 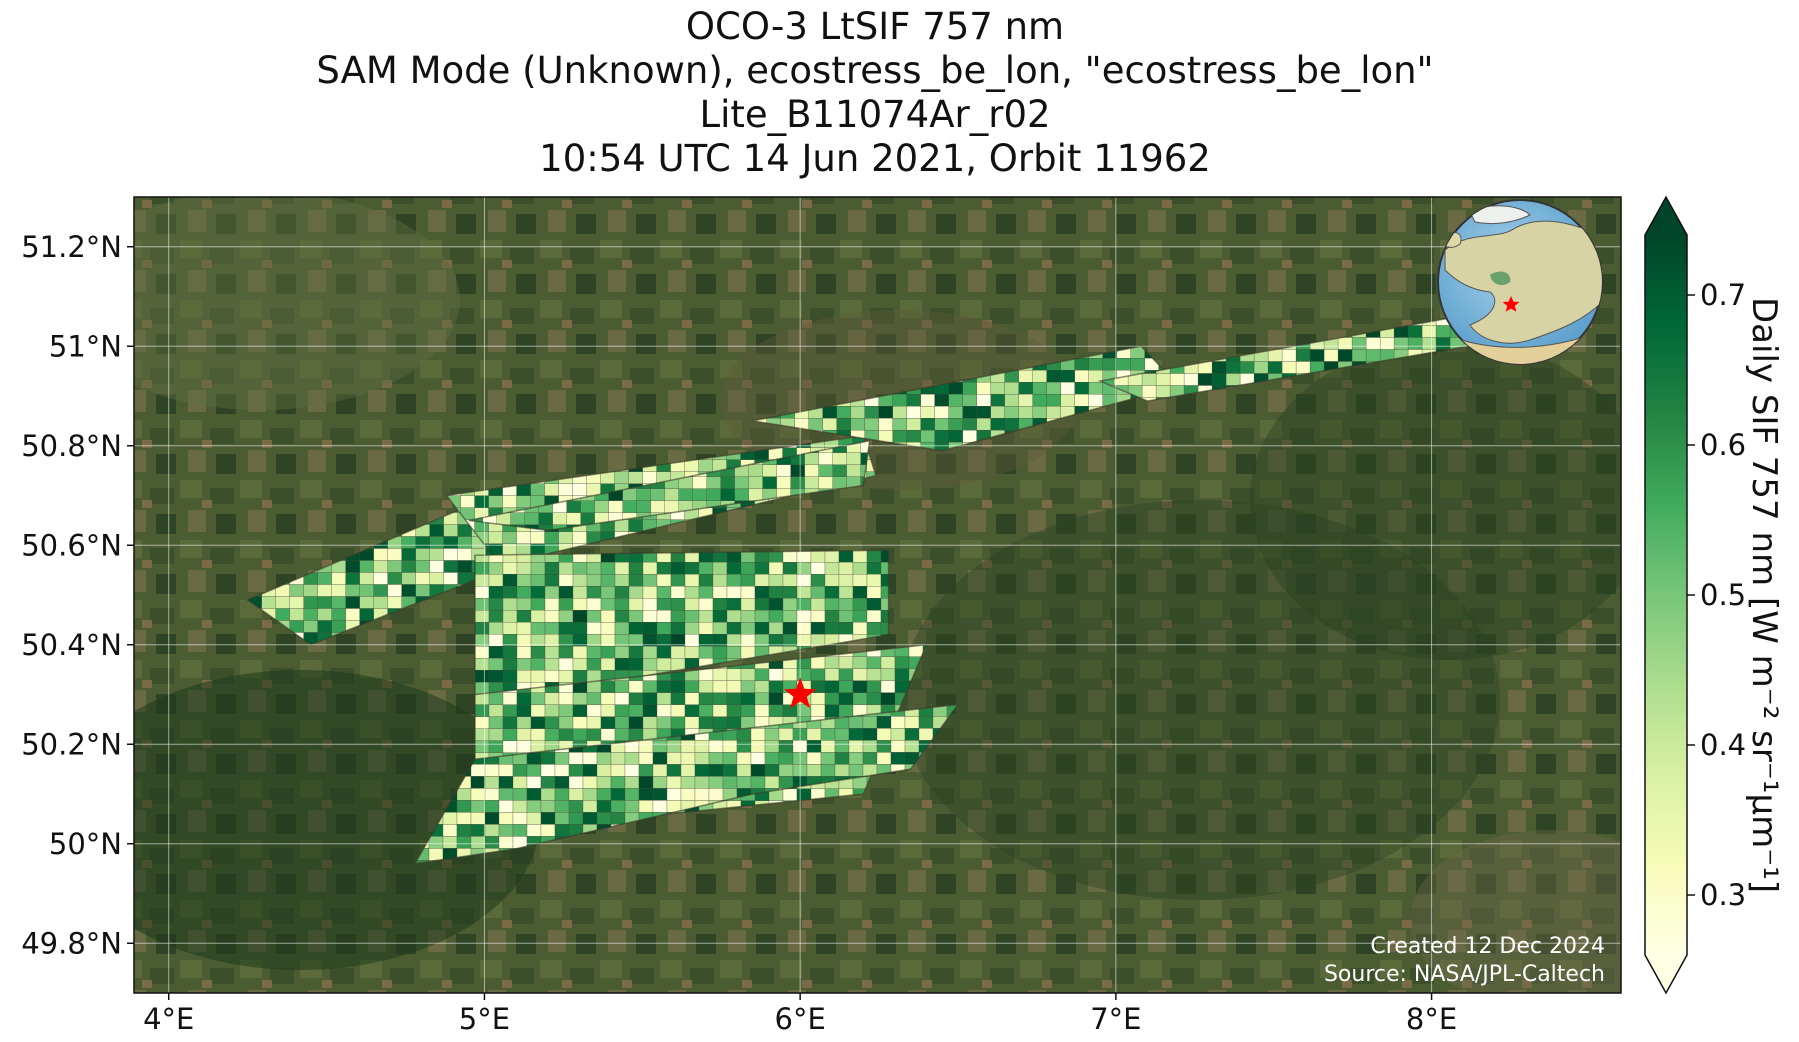 What do you see at coordinates (1723, 895) in the screenshot?
I see `colorbar-tick-label: 0.3` at bounding box center [1723, 895].